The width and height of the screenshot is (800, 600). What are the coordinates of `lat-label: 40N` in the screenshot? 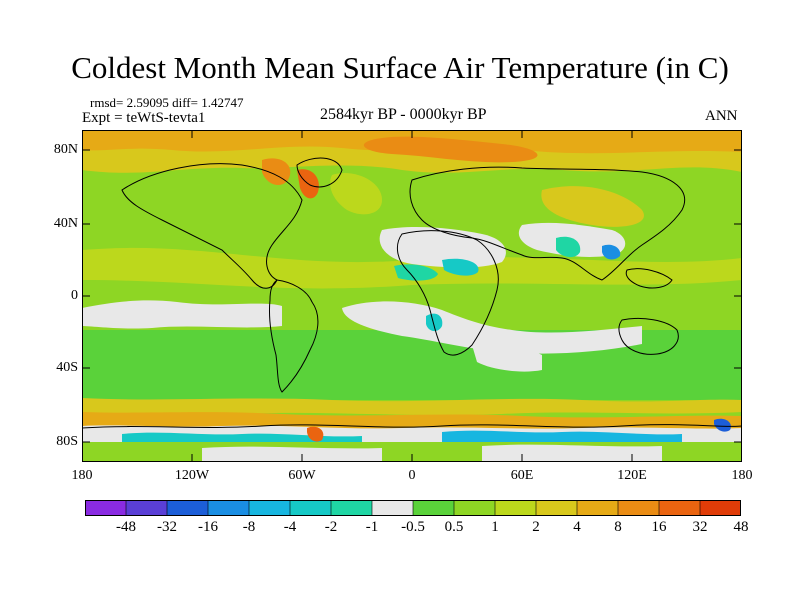 It's located at (65, 223).